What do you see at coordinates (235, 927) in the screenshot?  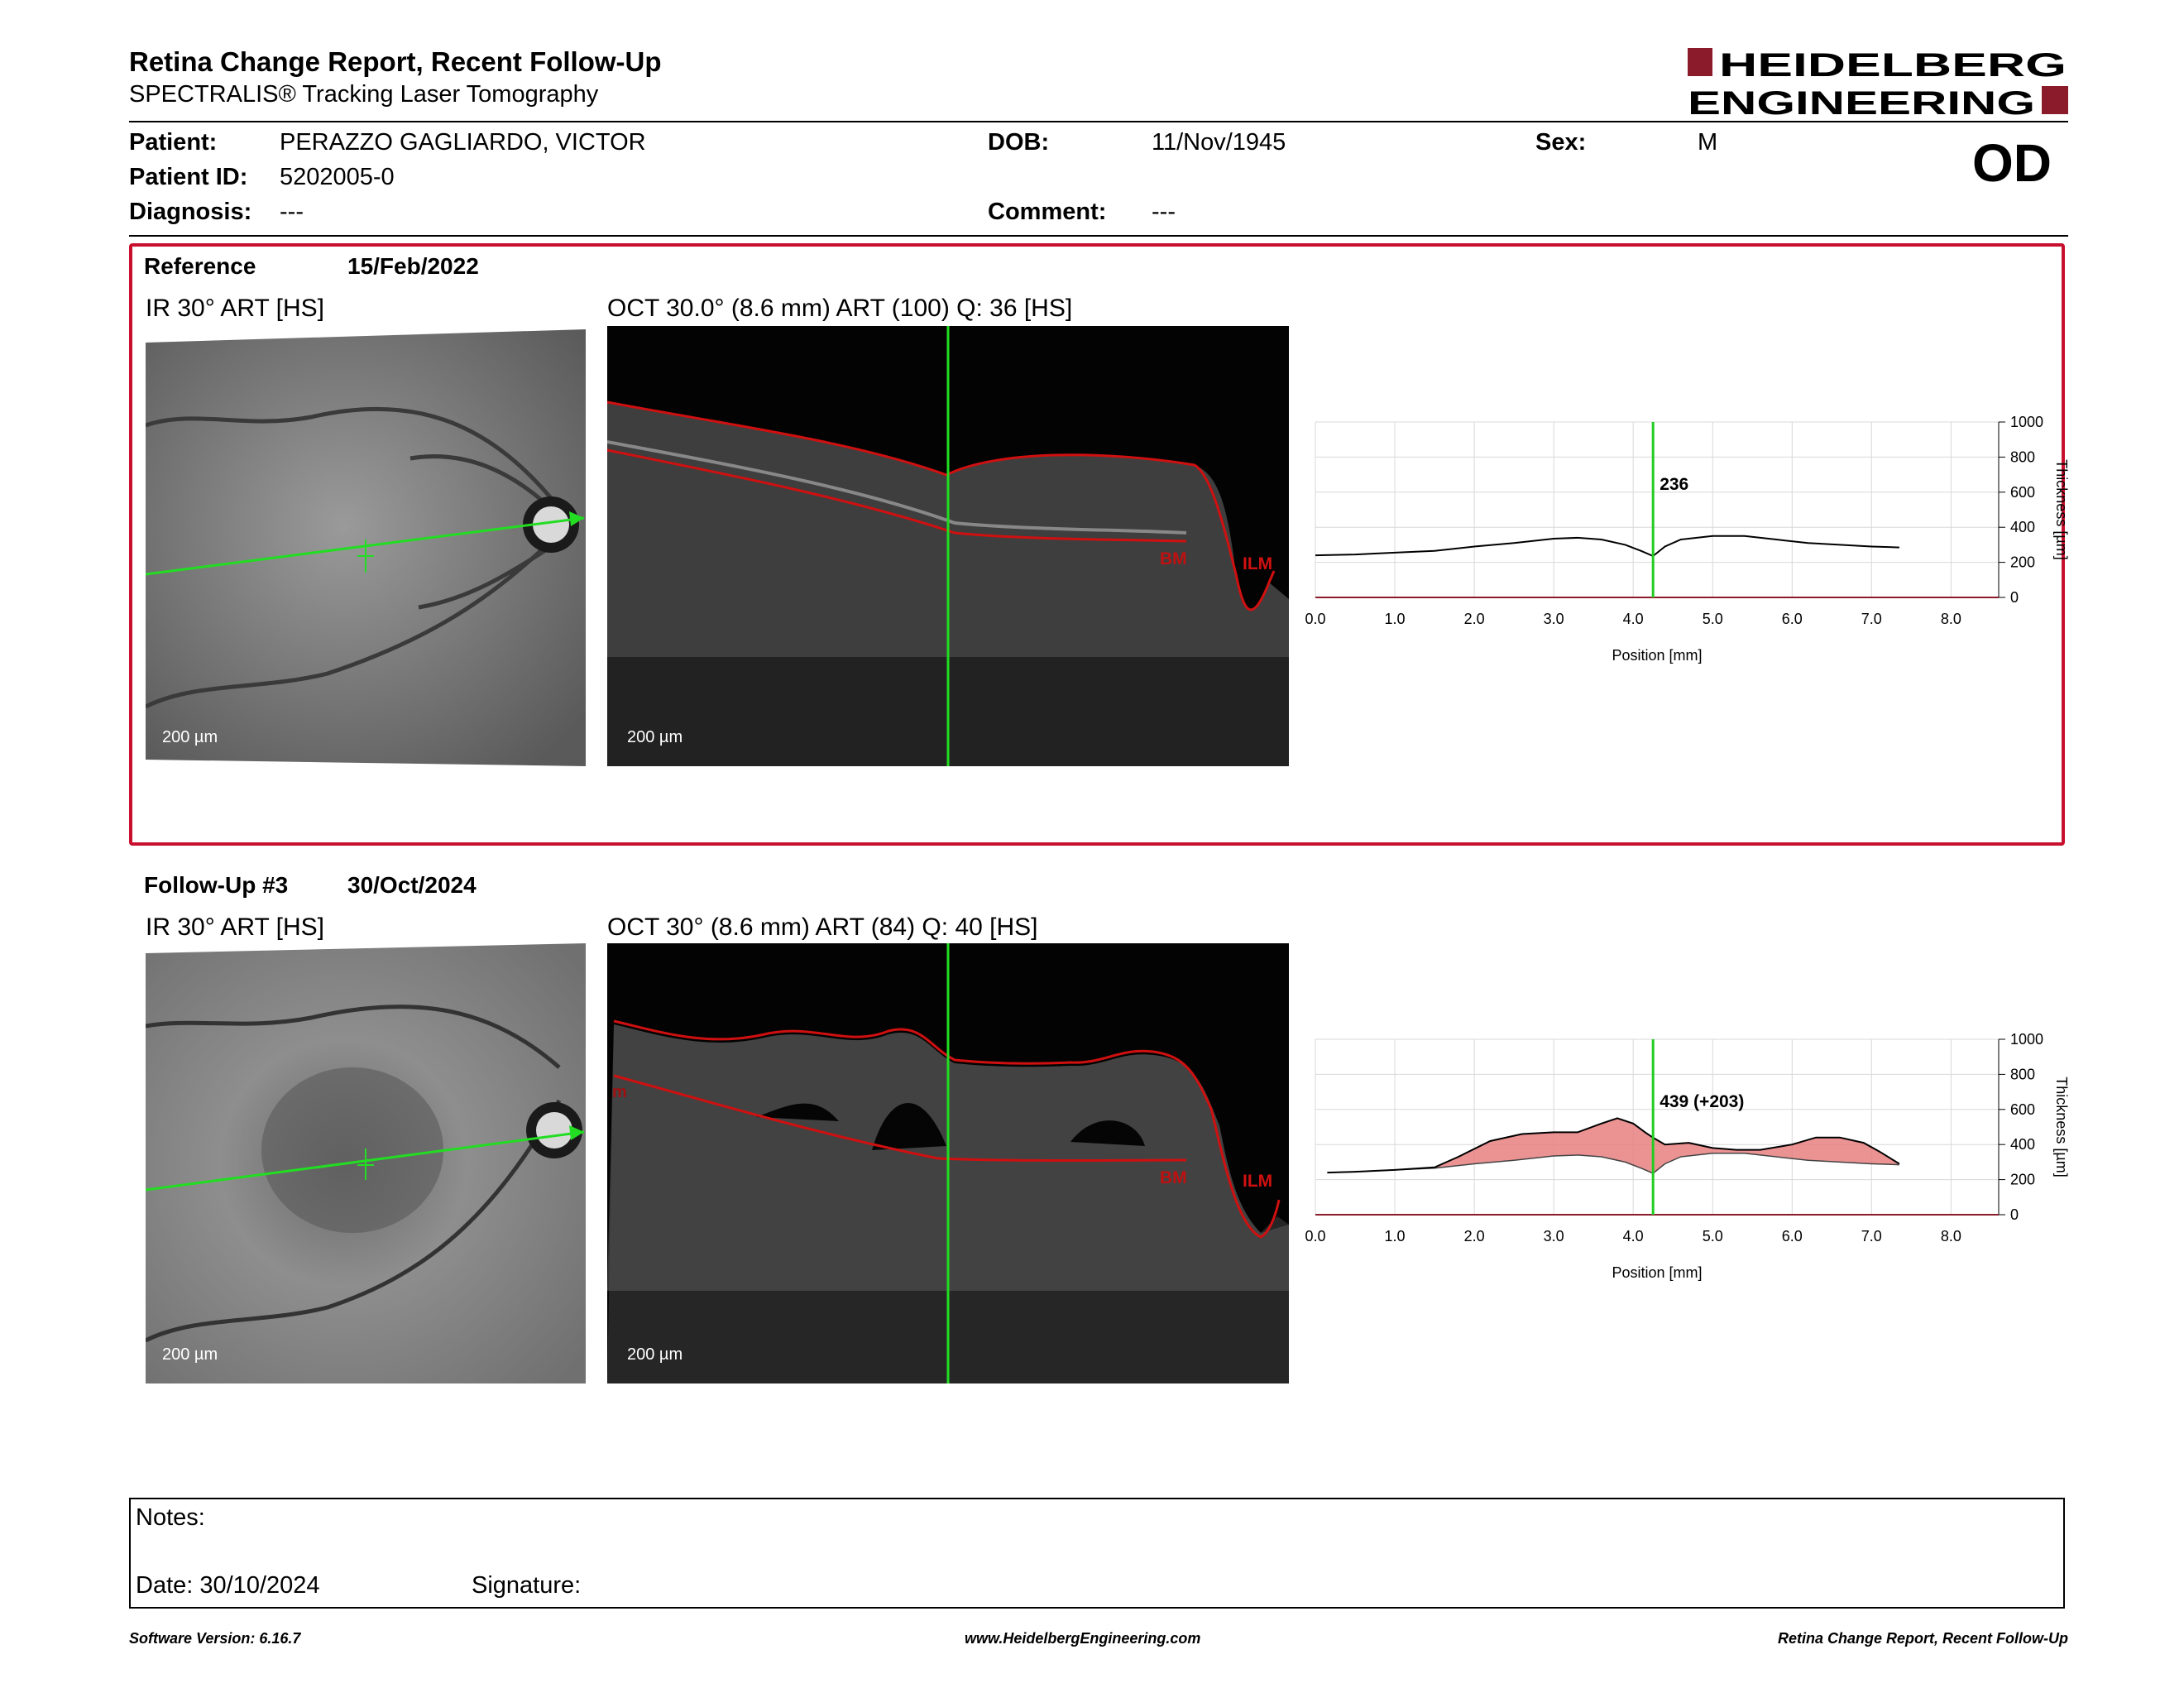 I see `followup-ir-caption: IR 30° ART [HS]` at bounding box center [235, 927].